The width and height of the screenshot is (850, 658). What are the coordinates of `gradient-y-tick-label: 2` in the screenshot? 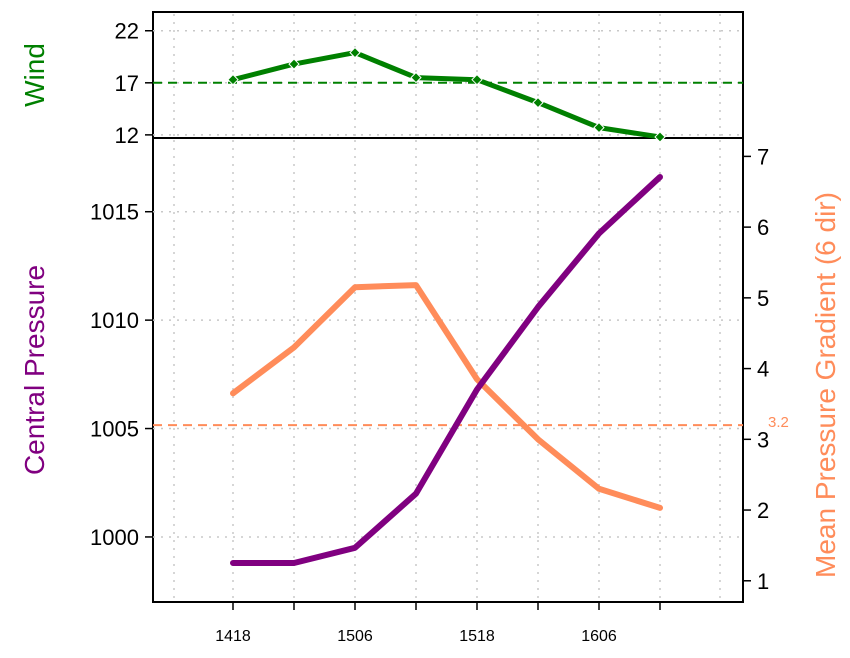 It's located at (763, 510).